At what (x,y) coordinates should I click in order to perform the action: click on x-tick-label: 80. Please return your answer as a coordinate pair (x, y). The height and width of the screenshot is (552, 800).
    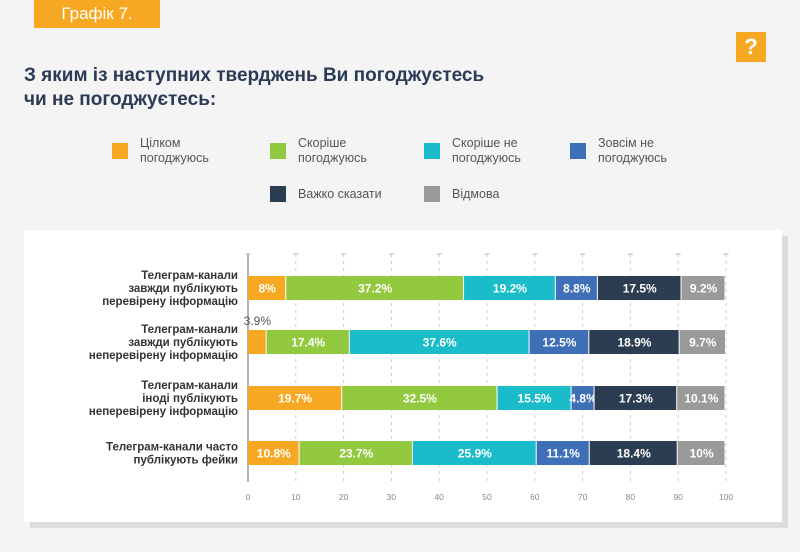
    Looking at the image, I should click on (631, 497).